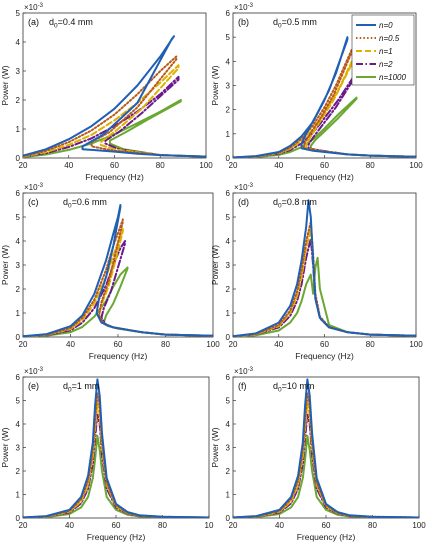 The width and height of the screenshot is (443, 550). I want to click on legend-entry-label: n=2, so click(386, 64).